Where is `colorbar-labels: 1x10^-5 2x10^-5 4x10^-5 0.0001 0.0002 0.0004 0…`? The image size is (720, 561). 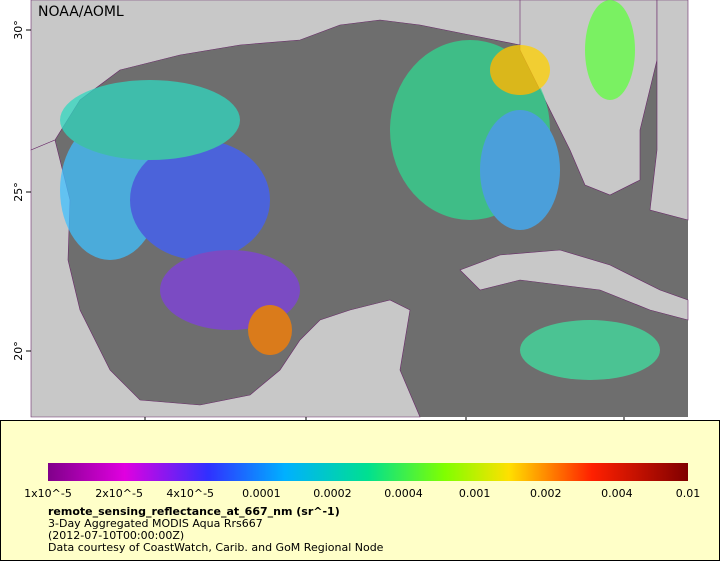
colorbar-labels: 1x10^-5 2x10^-5 4x10^-5 0.0001 0.0002 0.0004 0… is located at coordinates (362, 493).